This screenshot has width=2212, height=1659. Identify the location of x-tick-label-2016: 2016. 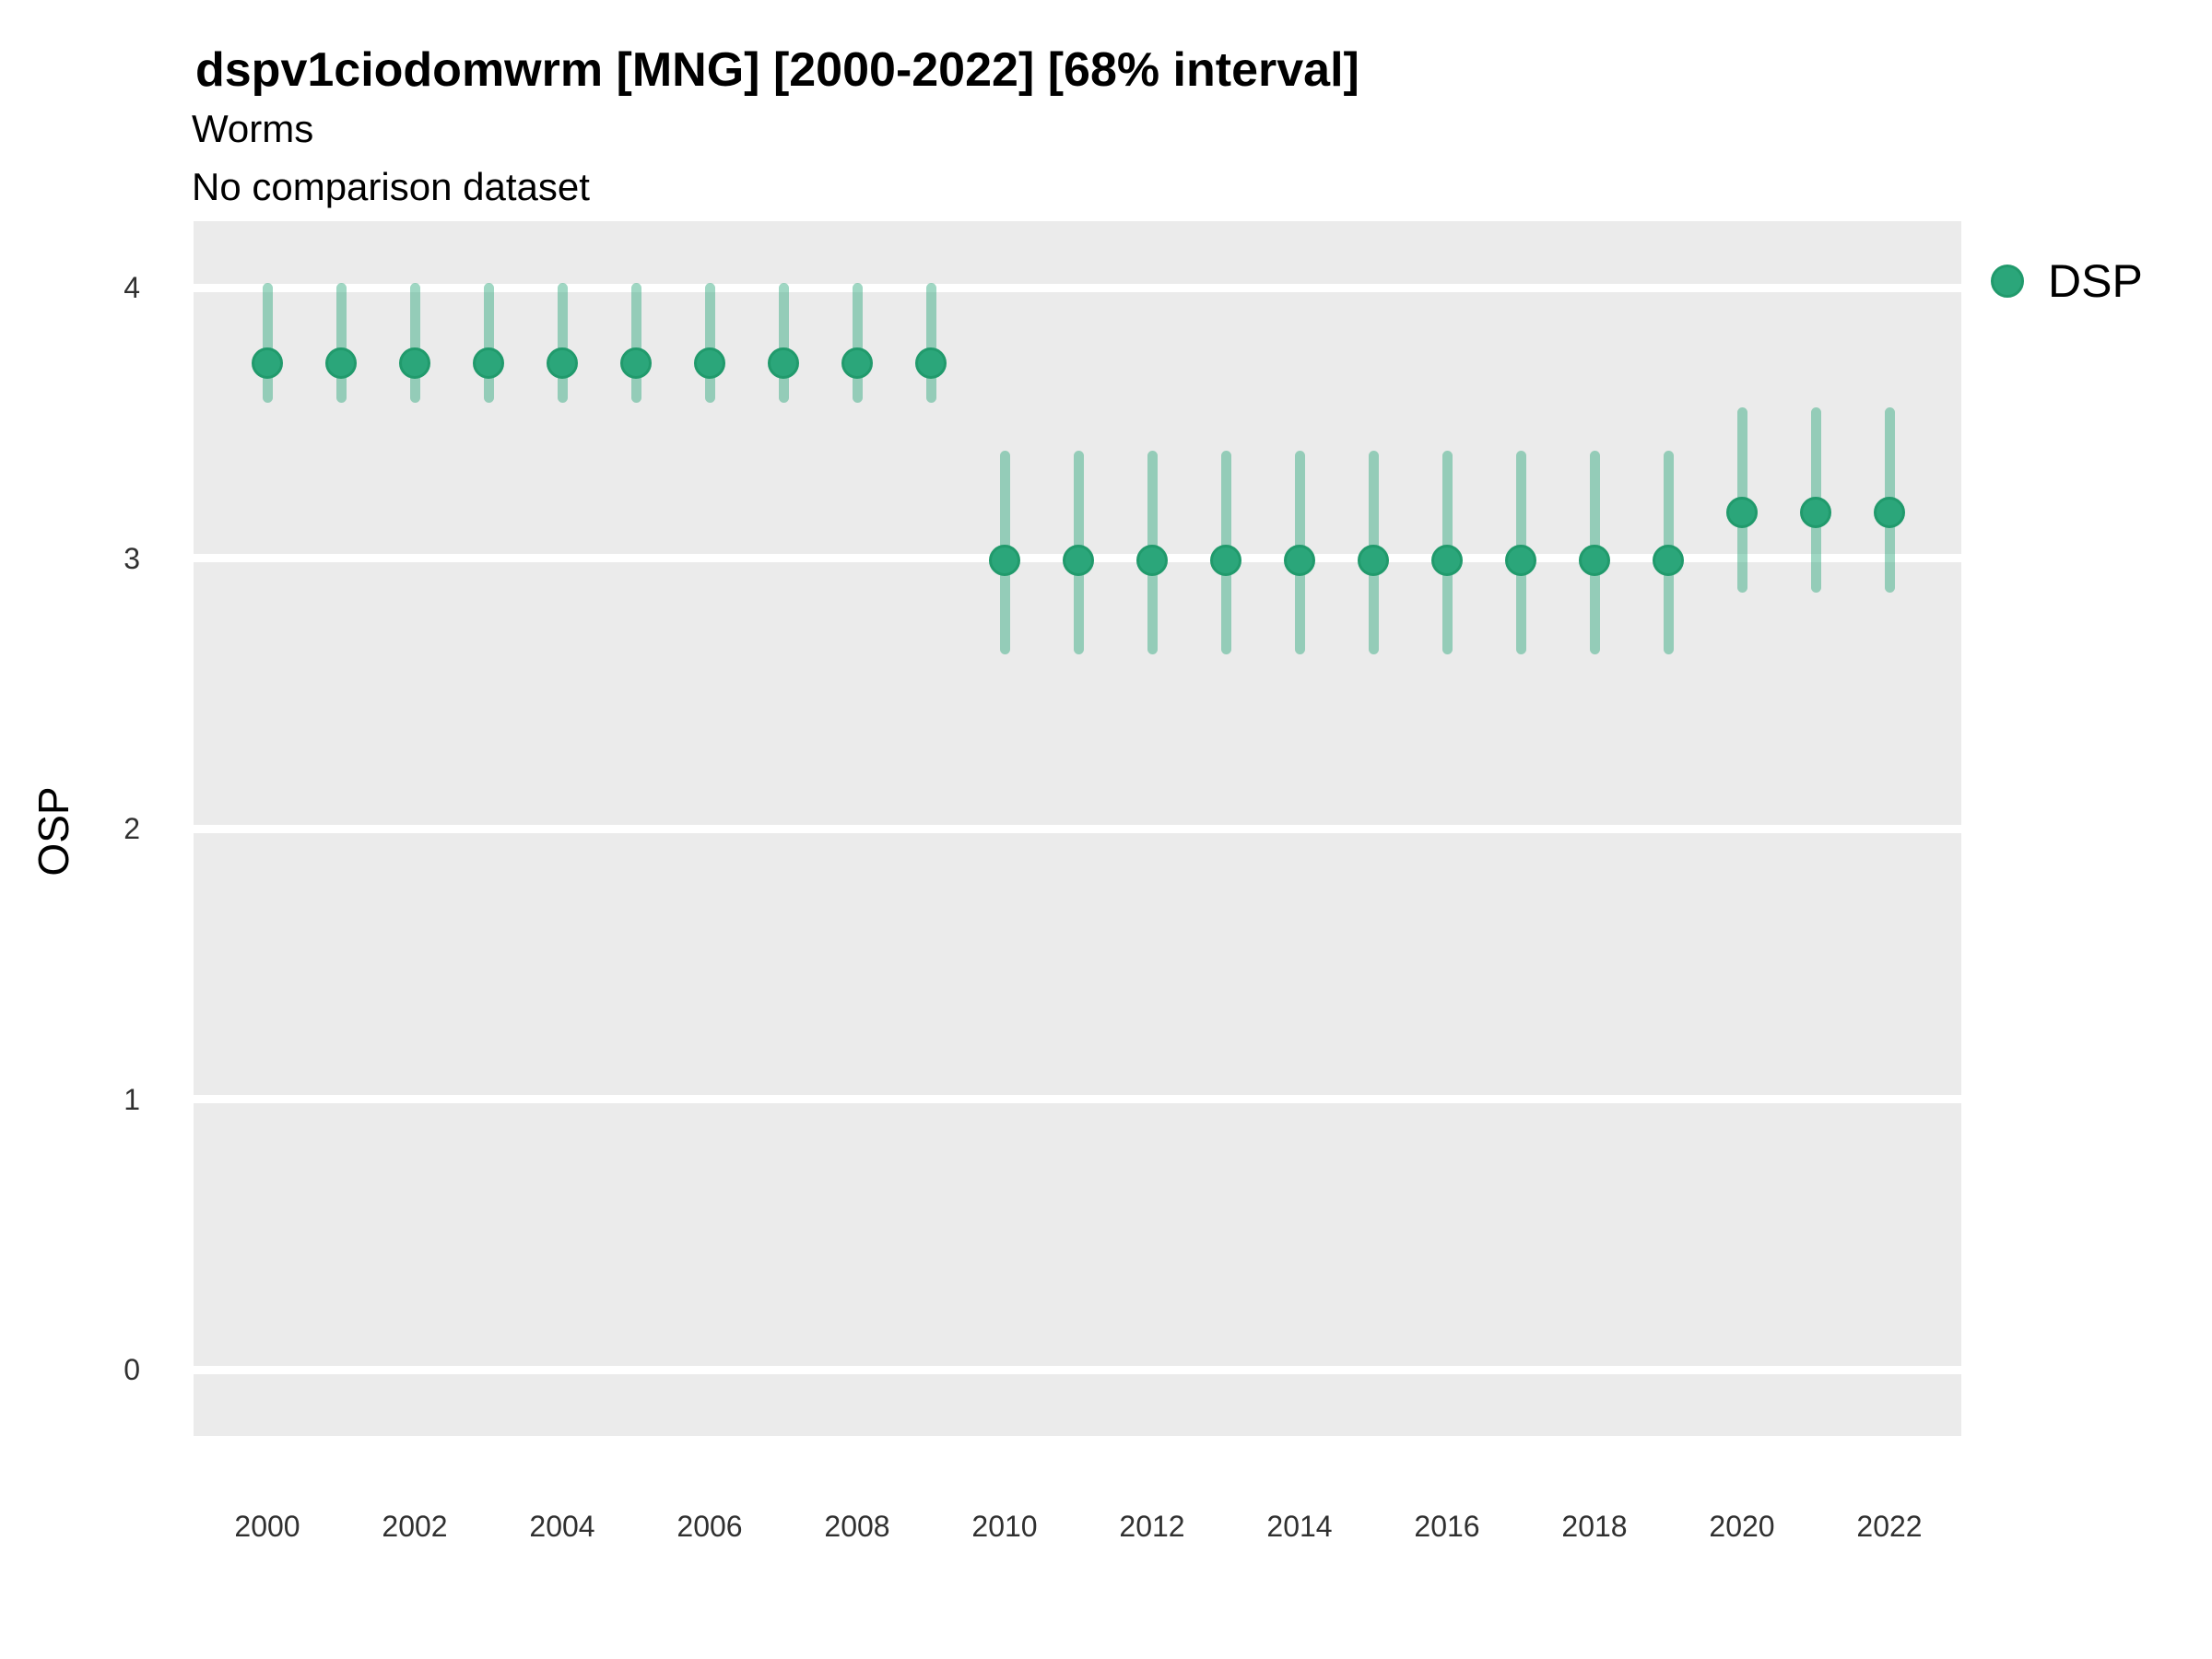
(1447, 1526).